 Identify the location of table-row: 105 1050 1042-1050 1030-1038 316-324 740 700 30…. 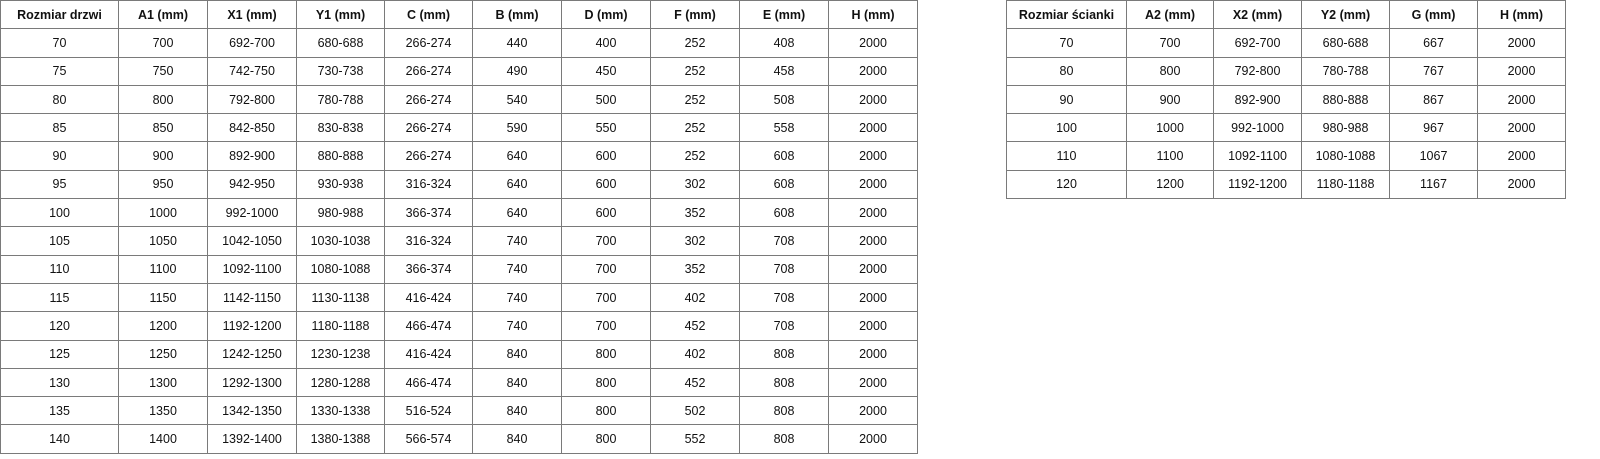
(459, 241).